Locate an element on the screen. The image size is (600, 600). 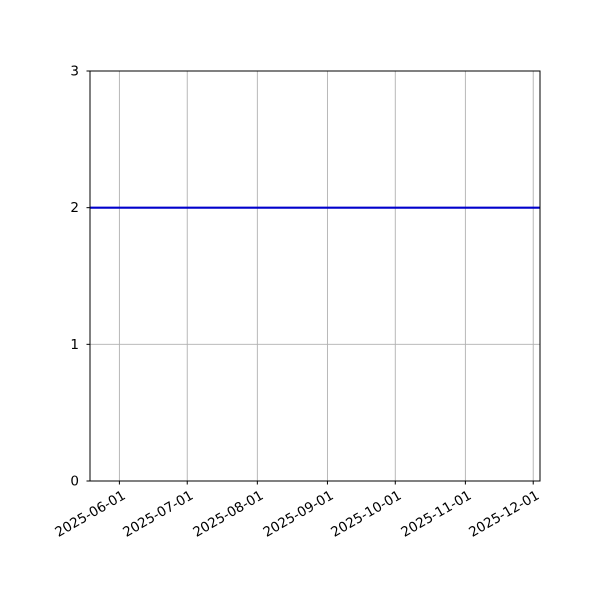
x-tick-label: 2025-07-01 is located at coordinates (158, 514).